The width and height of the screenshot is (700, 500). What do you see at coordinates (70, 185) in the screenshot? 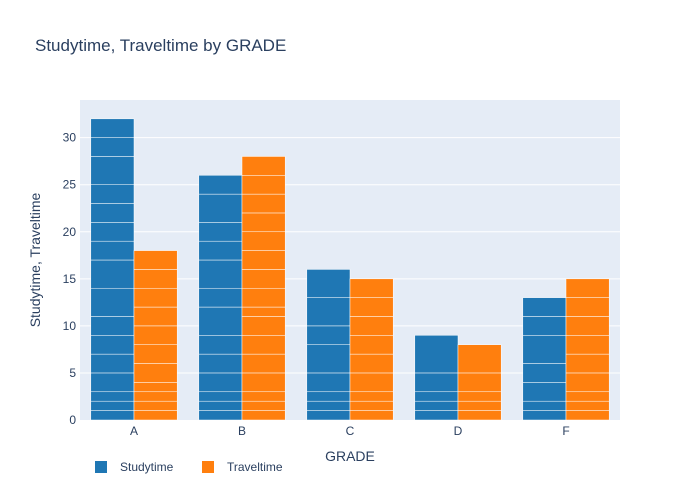
I see `y-tick-label: 25` at bounding box center [70, 185].